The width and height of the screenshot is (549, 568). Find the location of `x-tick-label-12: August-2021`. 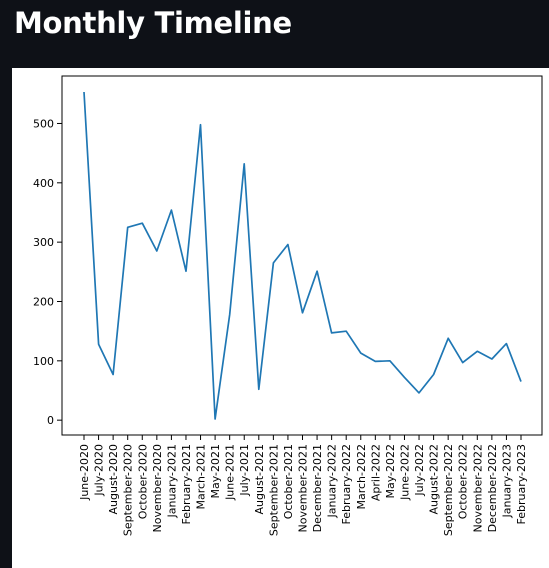

x-tick-label-12: August-2021 is located at coordinates (259, 479).